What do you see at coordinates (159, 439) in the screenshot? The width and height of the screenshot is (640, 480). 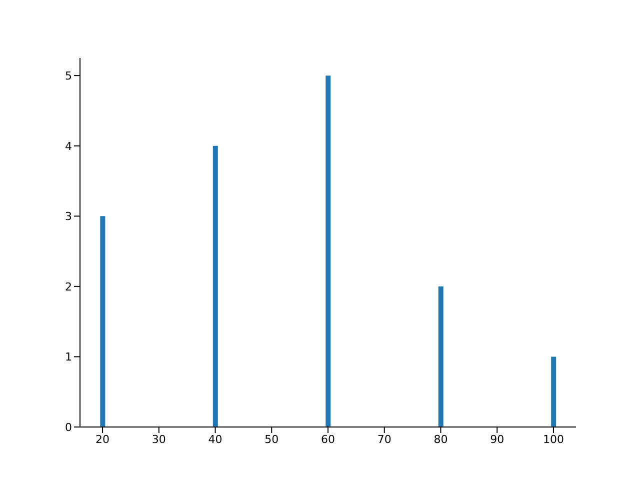 I see `x-tick-label: 30` at bounding box center [159, 439].